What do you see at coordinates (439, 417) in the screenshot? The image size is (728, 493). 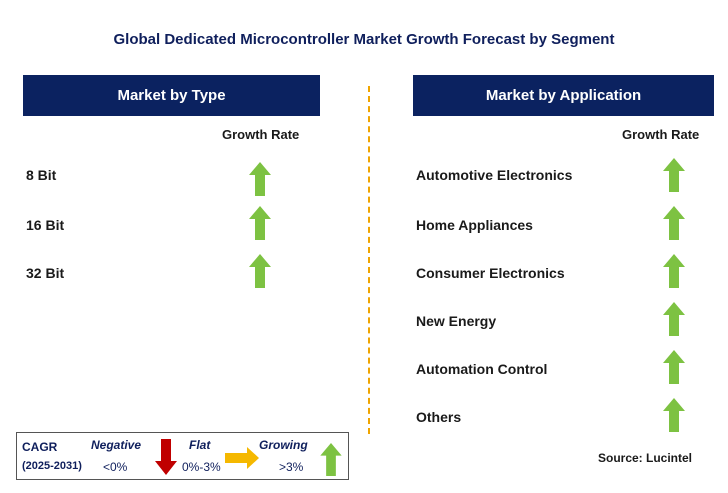 I see `application-row-label: Others` at bounding box center [439, 417].